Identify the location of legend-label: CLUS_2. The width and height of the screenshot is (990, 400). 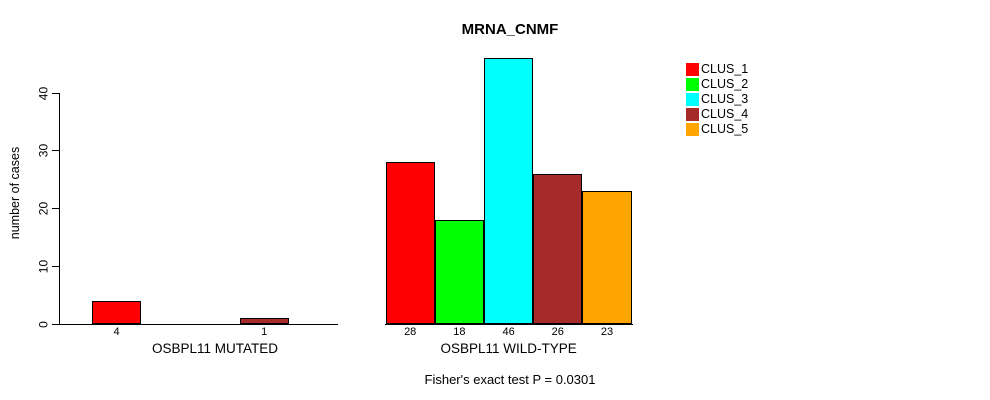
(725, 84).